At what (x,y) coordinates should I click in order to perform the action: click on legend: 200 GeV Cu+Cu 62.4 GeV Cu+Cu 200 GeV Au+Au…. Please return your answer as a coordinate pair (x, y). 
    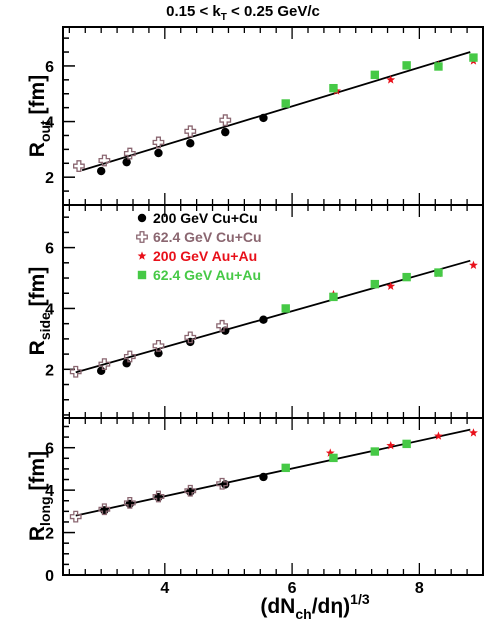
    Looking at the image, I should click on (199, 246).